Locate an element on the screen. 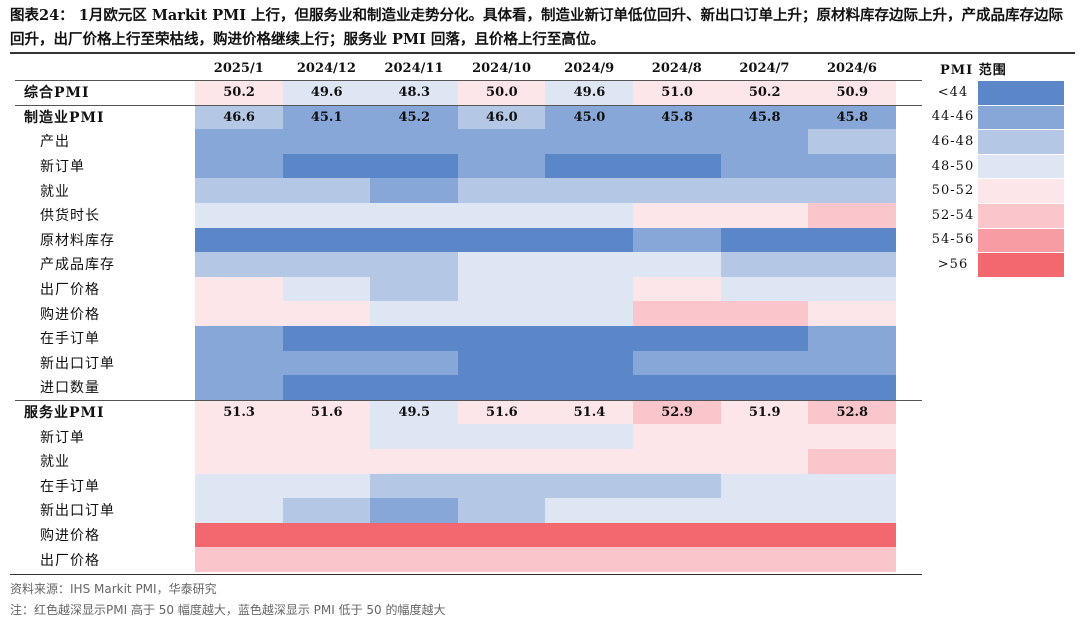 The image size is (1080, 622). cell: 50.2 is located at coordinates (764, 93).